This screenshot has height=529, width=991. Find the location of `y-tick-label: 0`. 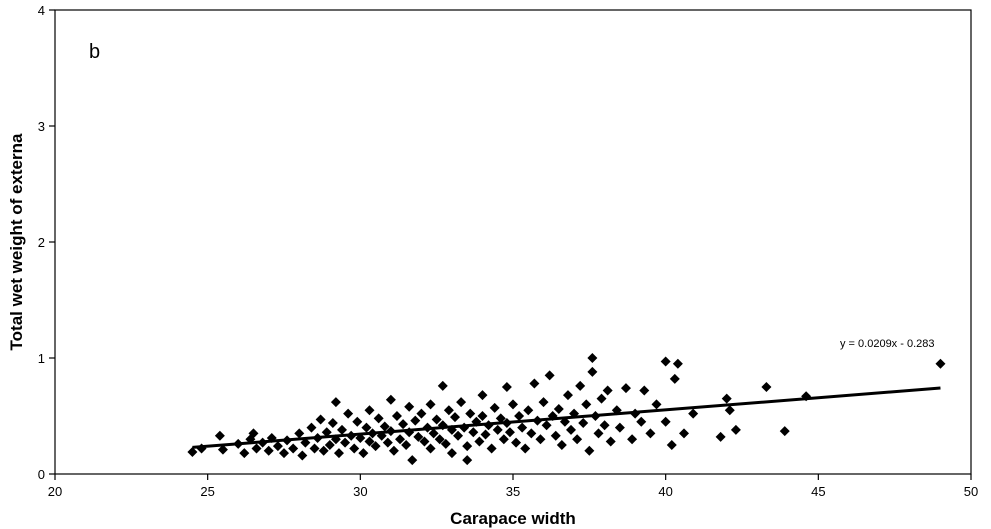

y-tick-label: 0 is located at coordinates (41, 474).